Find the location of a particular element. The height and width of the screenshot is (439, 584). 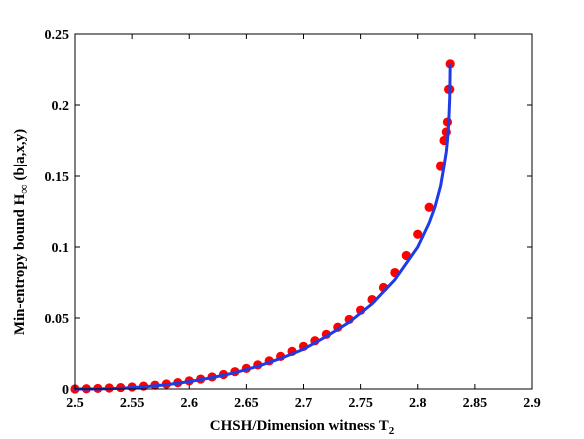

x-tick-label: 2.7 is located at coordinates (304, 403).